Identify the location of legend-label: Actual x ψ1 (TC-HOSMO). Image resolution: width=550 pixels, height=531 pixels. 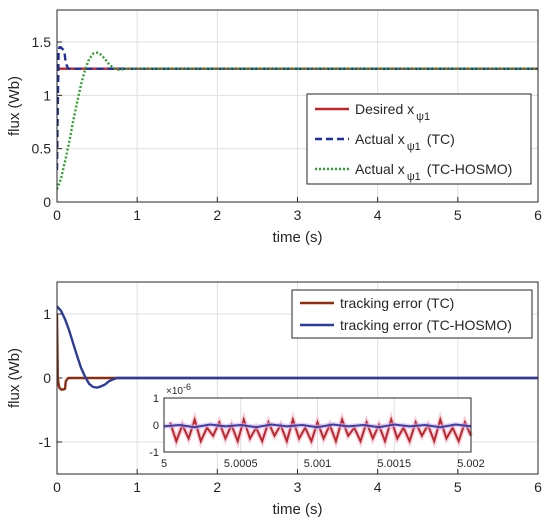
(433, 172).